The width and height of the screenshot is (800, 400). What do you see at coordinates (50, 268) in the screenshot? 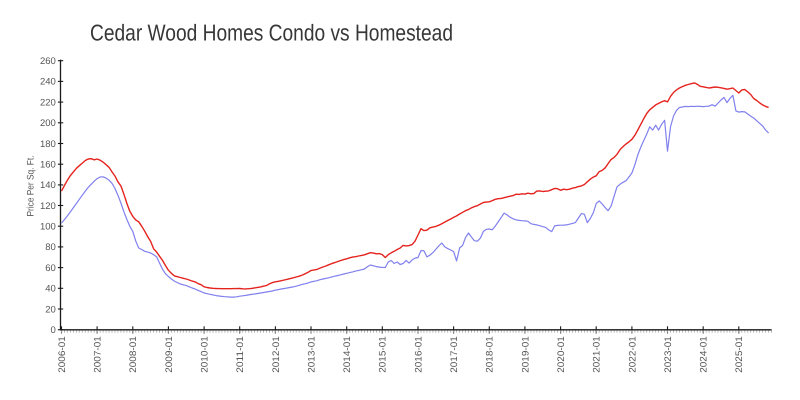
I see `svg-text: 60` at bounding box center [50, 268].